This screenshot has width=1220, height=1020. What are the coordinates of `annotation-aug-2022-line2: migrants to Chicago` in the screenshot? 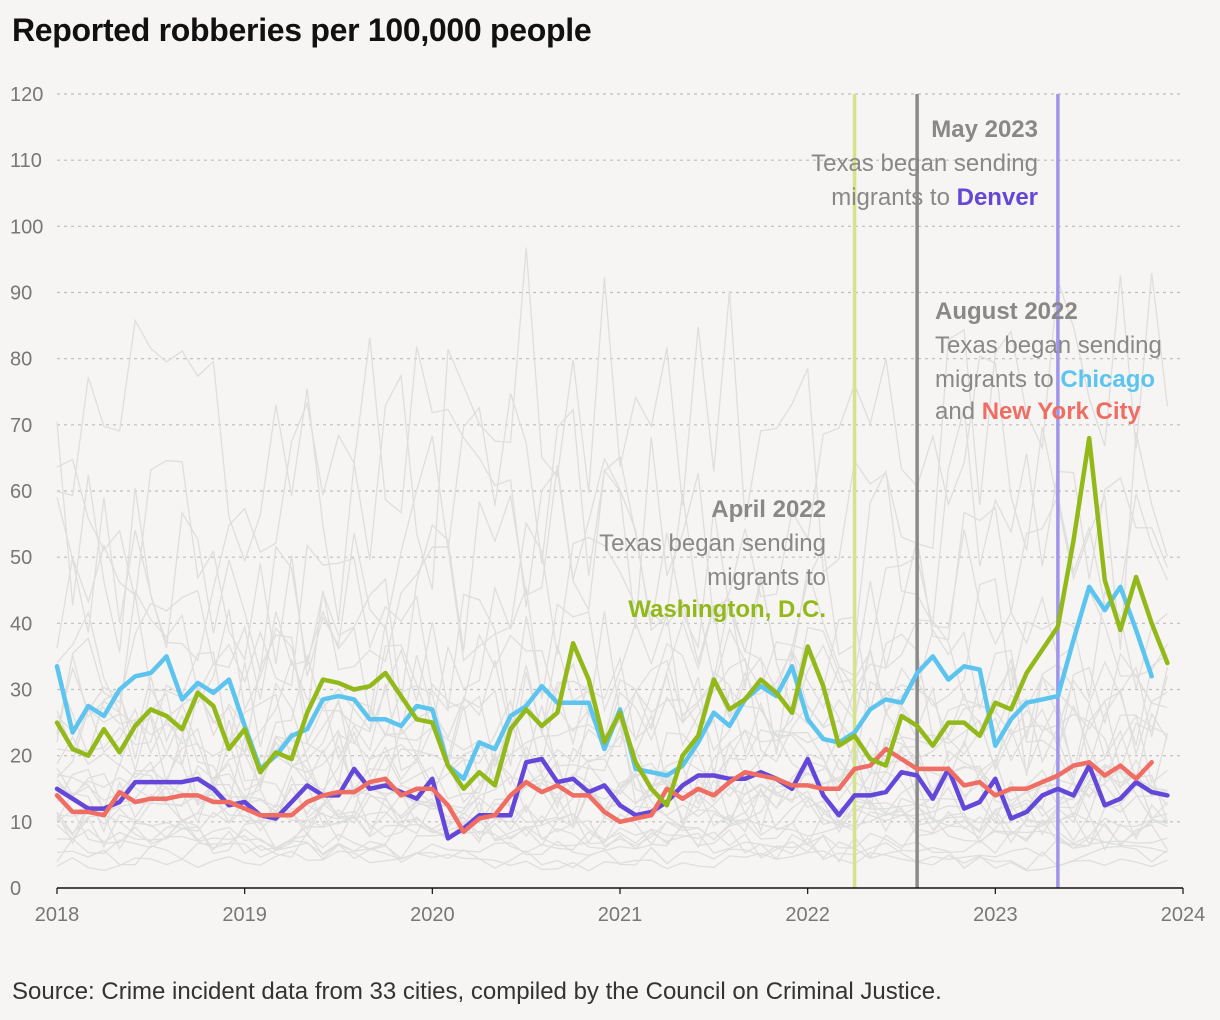 It's located at (1045, 379).